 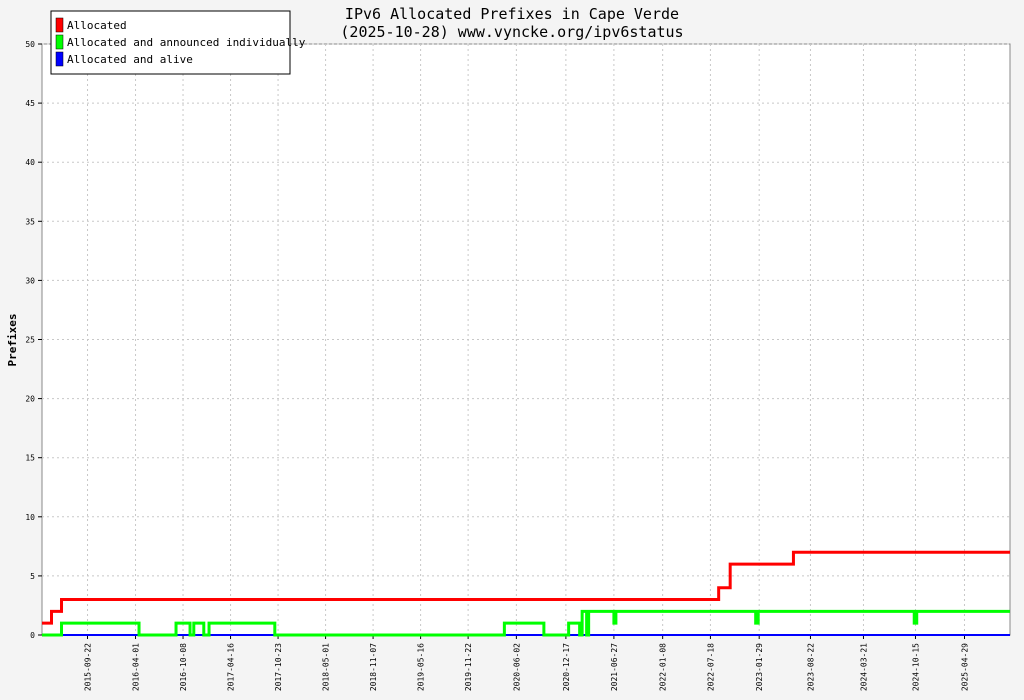 What do you see at coordinates (326, 667) in the screenshot?
I see `x-tick-label: 2018-05-01` at bounding box center [326, 667].